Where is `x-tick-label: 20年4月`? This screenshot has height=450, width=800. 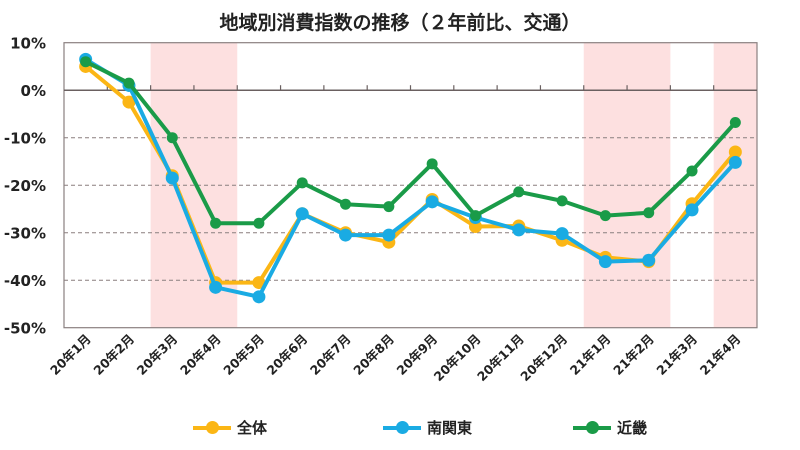
x-tick-label: 20年4月 is located at coordinates (200, 354).